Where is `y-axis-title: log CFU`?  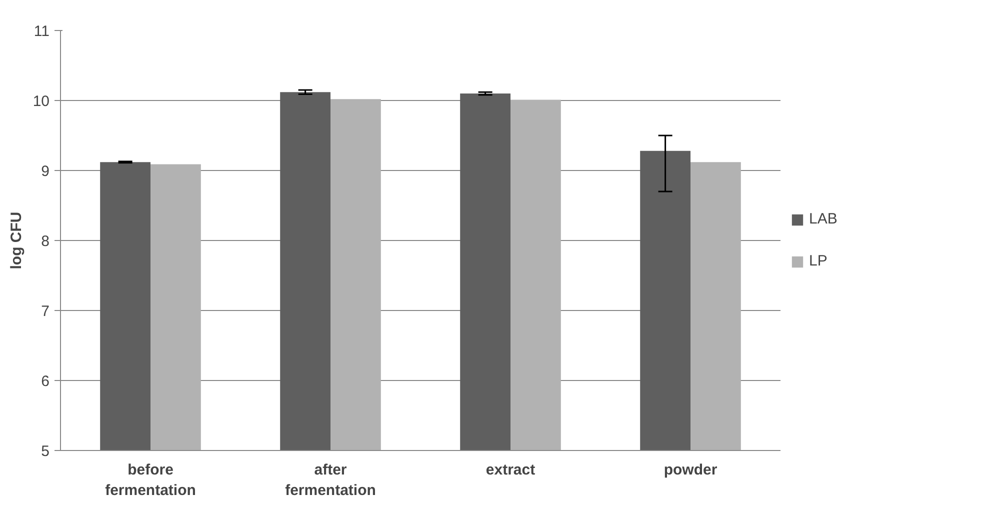
y-axis-title: log CFU is located at coordinates (16, 241).